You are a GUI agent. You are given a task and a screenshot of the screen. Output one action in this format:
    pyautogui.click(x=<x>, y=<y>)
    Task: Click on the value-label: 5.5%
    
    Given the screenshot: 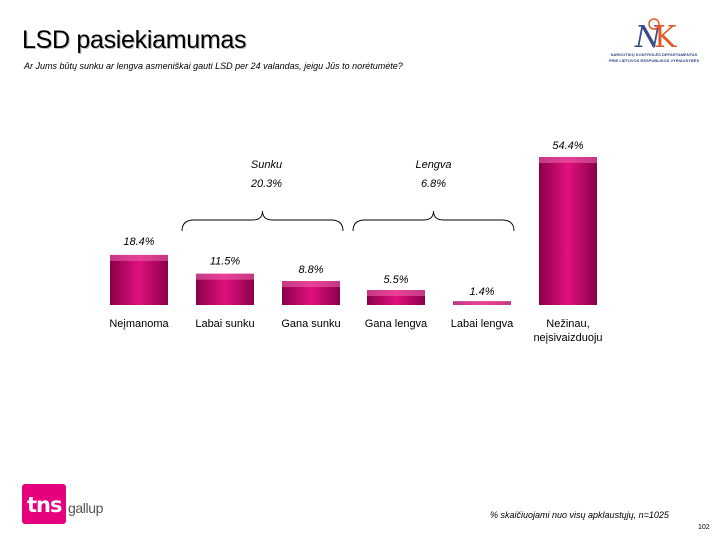 What is the action you would take?
    pyautogui.click(x=395, y=280)
    